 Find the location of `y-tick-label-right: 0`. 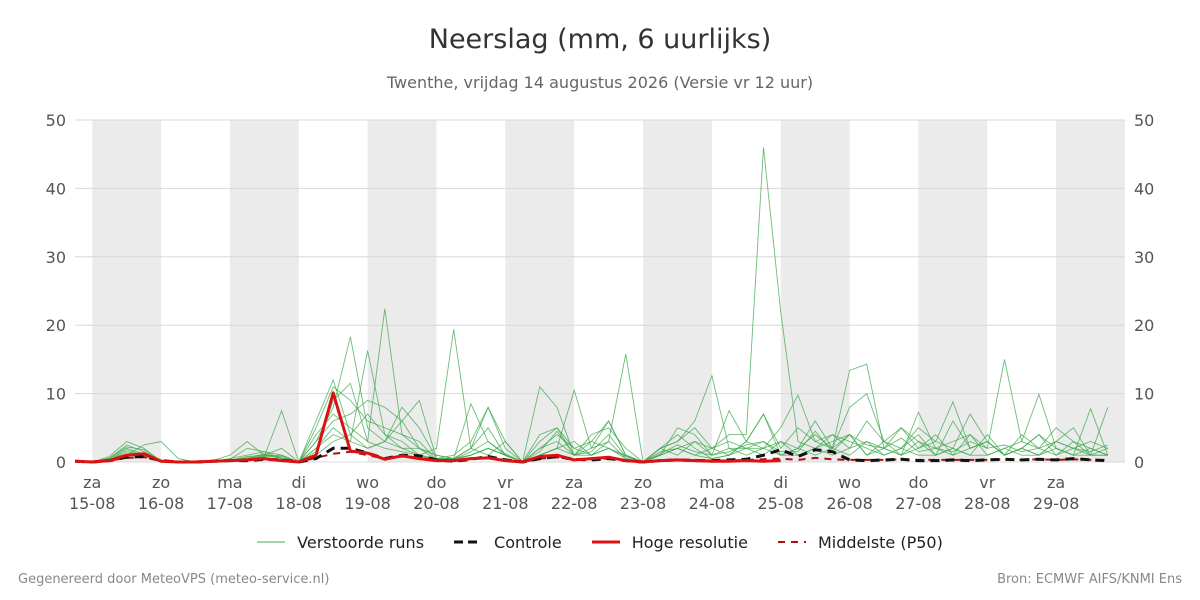

y-tick-label-right: 0 is located at coordinates (1139, 462).